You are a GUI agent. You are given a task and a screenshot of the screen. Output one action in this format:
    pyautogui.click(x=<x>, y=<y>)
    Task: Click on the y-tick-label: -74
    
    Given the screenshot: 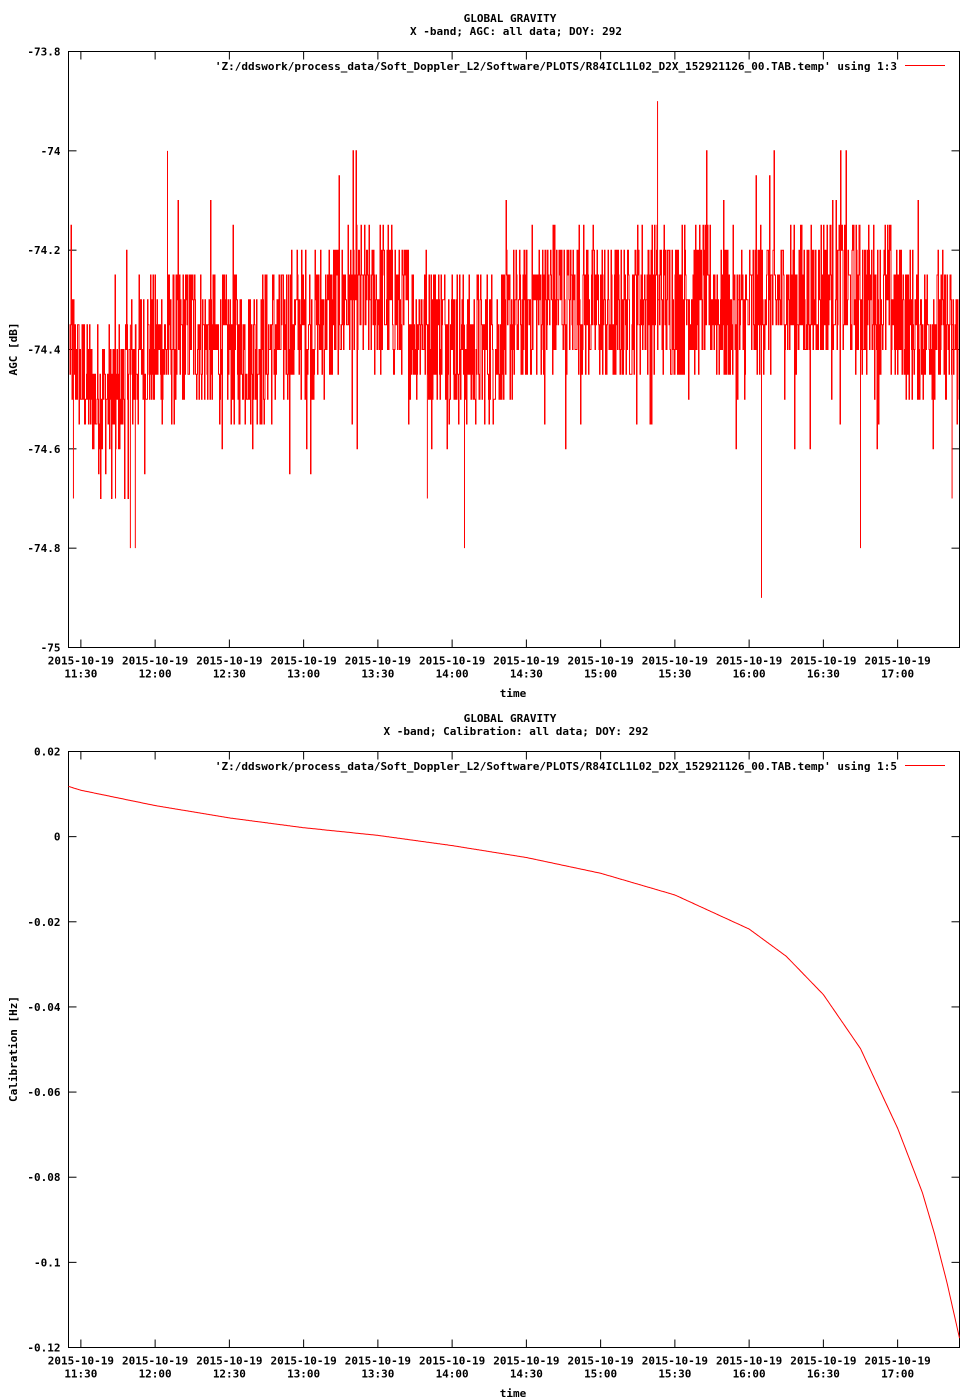 What is the action you would take?
    pyautogui.click(x=51, y=151)
    